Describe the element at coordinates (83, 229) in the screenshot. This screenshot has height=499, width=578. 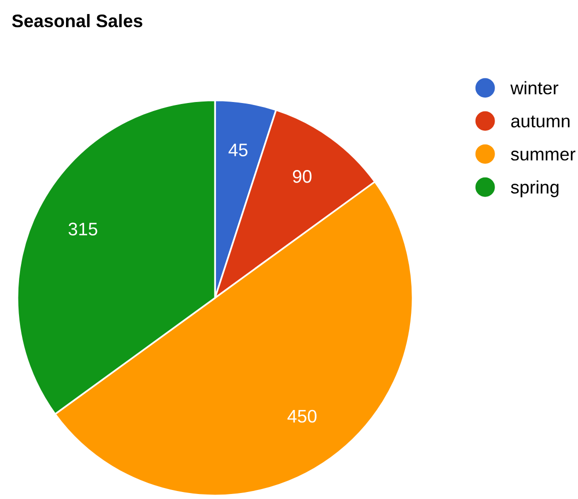
I see `data-label: 315` at that location.